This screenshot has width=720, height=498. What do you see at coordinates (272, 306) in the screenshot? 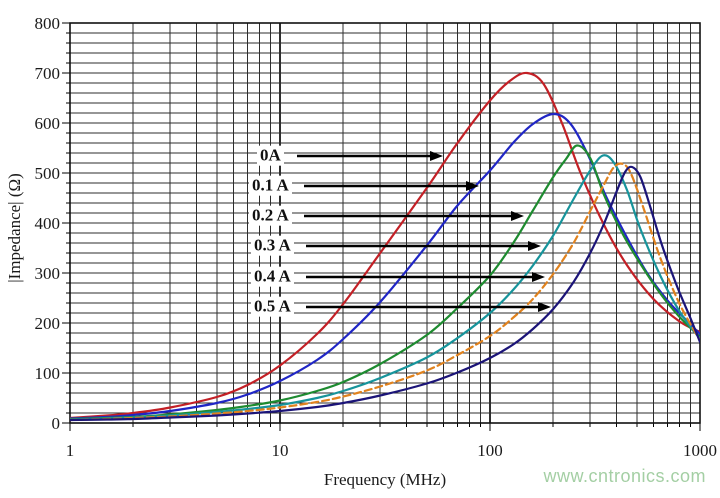
I see `annotation-label: 0.5 A` at bounding box center [272, 306].